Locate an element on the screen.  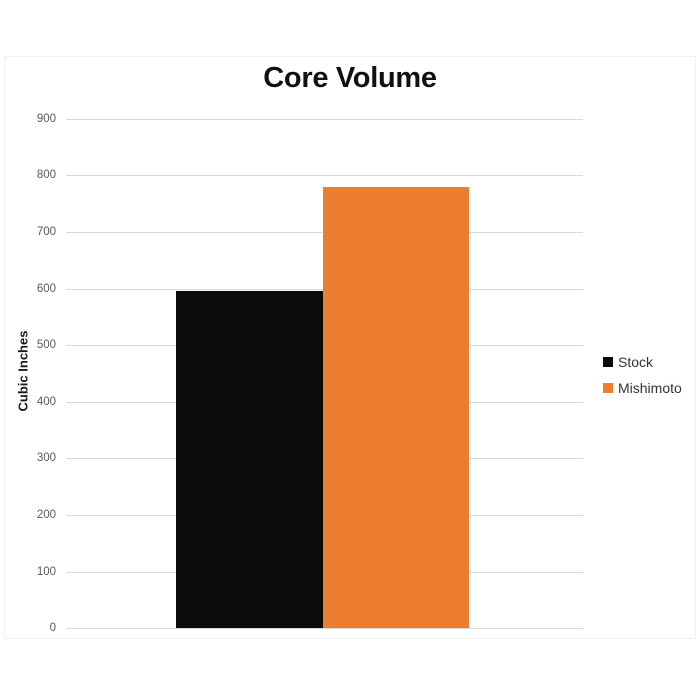
y-tick-label-600: 600 is located at coordinates (46, 288).